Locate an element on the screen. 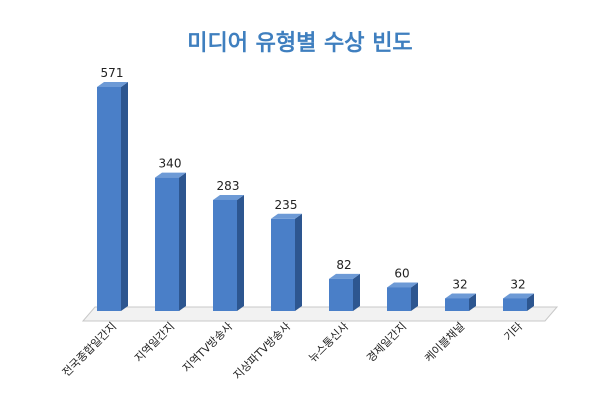 This screenshot has width=600, height=400. category-label: 경제일간지 is located at coordinates (386, 342).